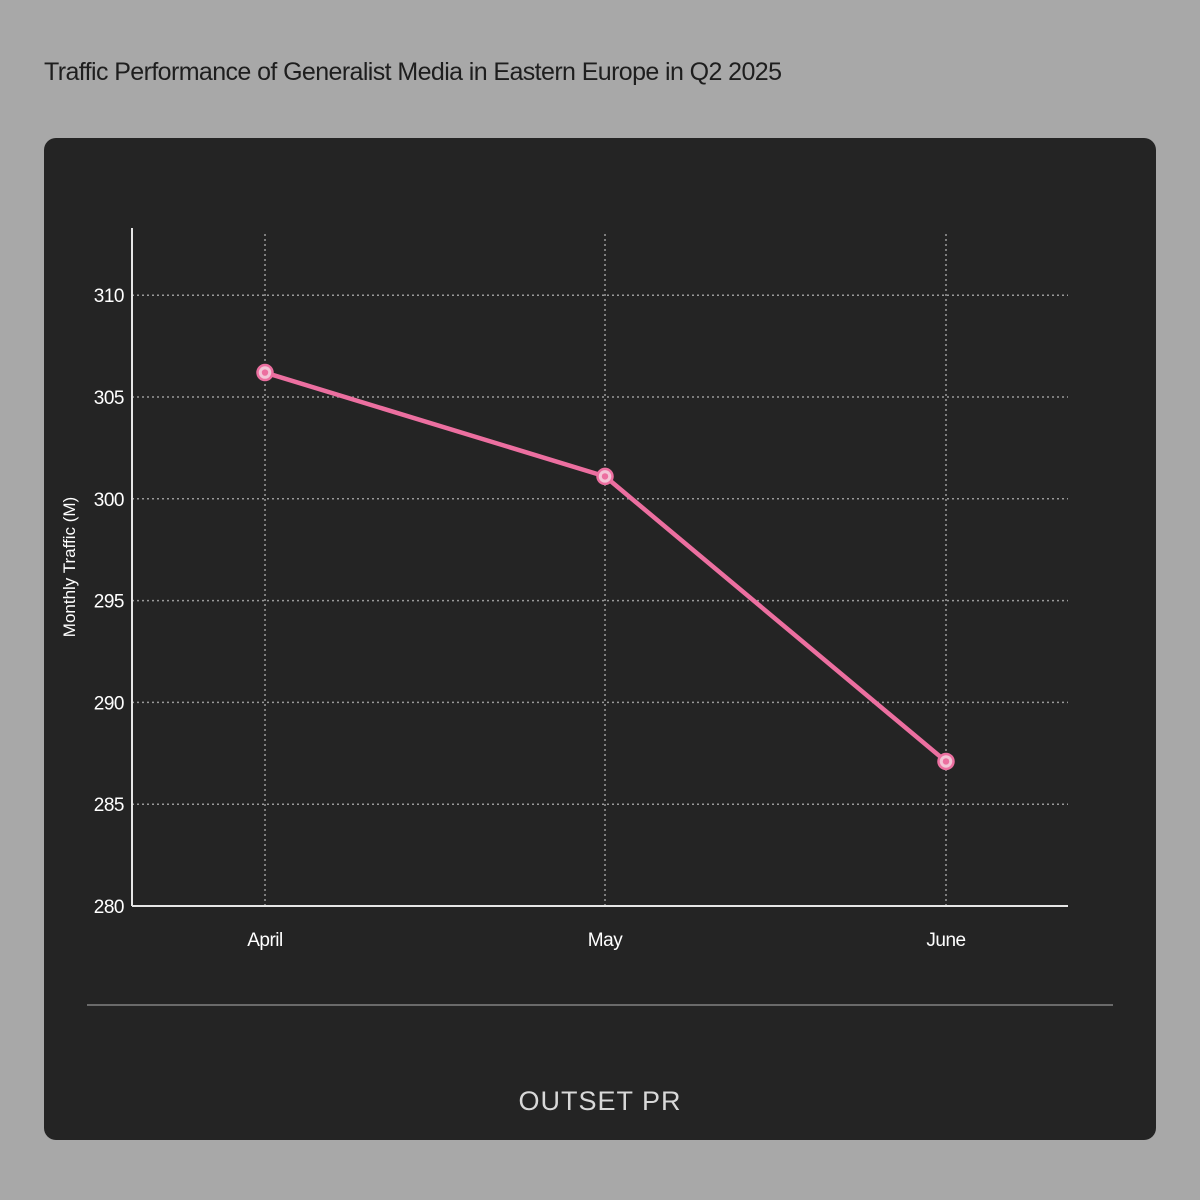 This screenshot has width=1200, height=1200. What do you see at coordinates (945, 940) in the screenshot?
I see `x-tick-label: June` at bounding box center [945, 940].